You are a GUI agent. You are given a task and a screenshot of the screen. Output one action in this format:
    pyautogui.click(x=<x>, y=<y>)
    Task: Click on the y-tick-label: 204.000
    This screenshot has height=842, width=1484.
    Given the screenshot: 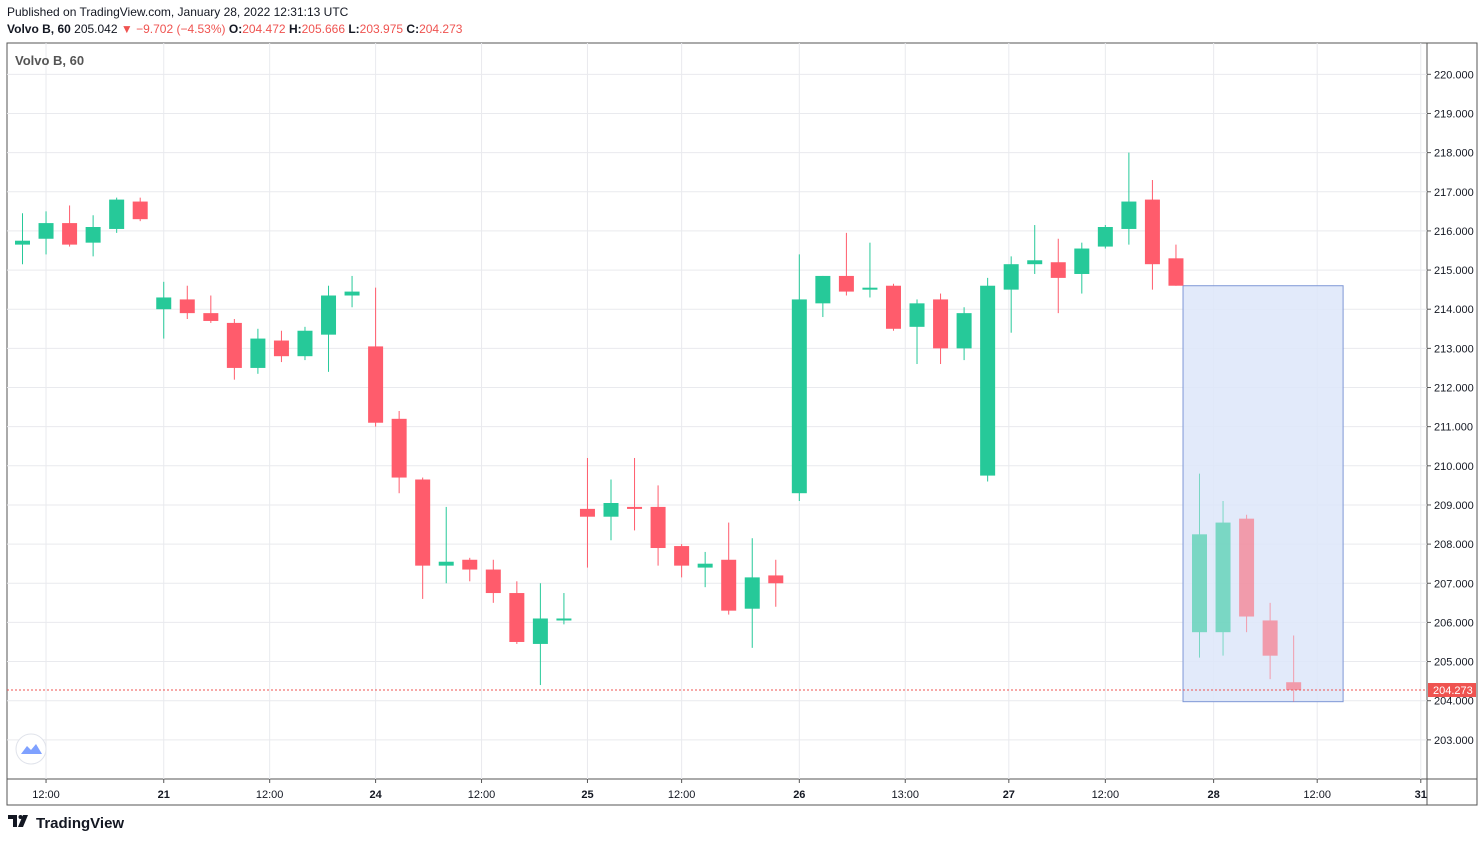 What is the action you would take?
    pyautogui.click(x=1454, y=702)
    